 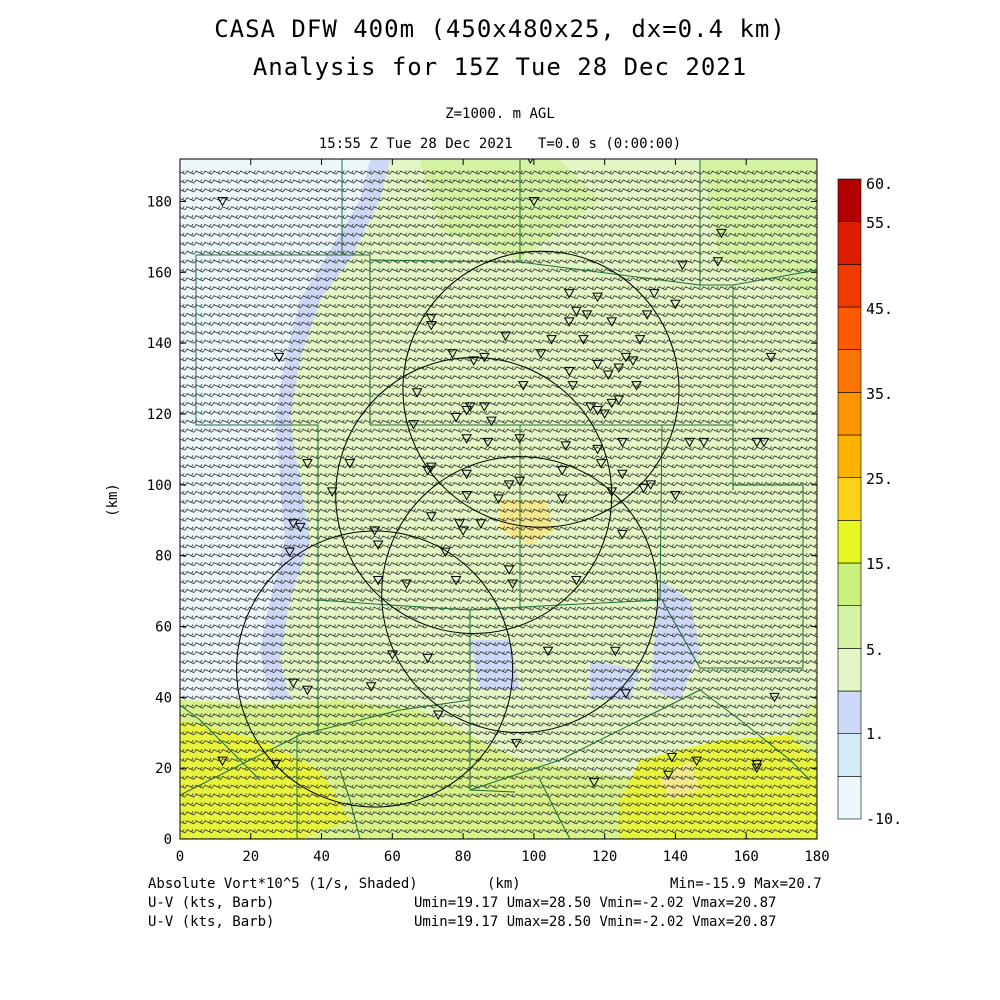 What do you see at coordinates (250, 857) in the screenshot?
I see `x-tick-label: 20` at bounding box center [250, 857].